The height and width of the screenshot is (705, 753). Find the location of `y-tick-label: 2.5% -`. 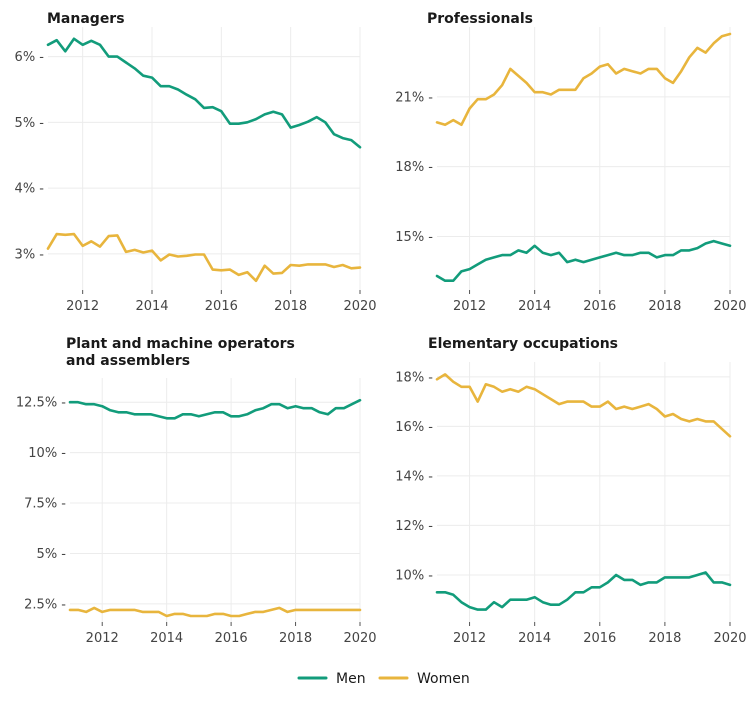

y-tick-label: 2.5% - is located at coordinates (45, 604).